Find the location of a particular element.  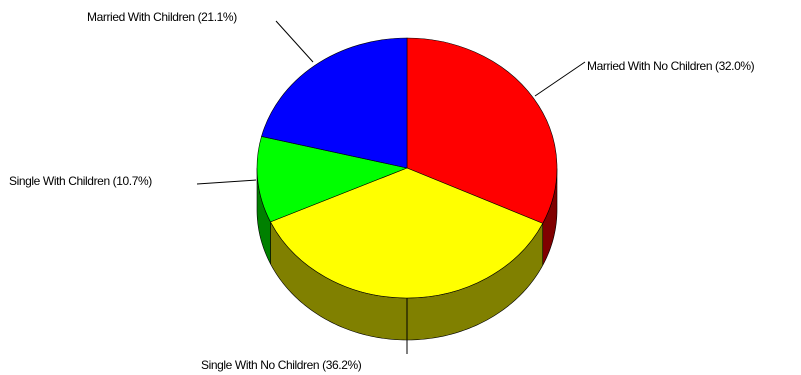

leader-married-no-children is located at coordinates (560, 79).